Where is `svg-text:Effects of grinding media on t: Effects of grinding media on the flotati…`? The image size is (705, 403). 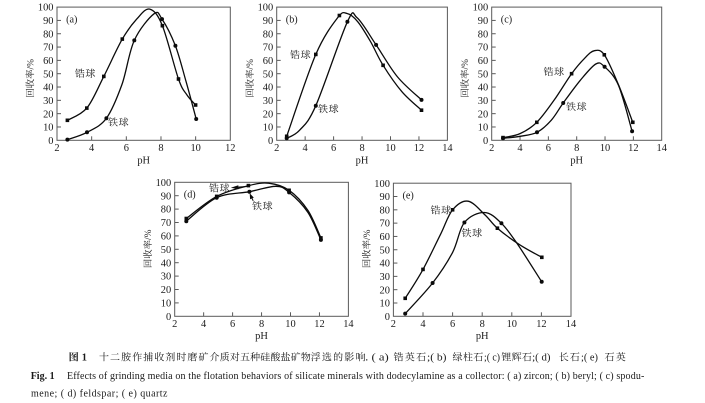 svg-text:Effects of grinding media on t: Effects of grinding media on the flotati… is located at coordinates (355, 376).